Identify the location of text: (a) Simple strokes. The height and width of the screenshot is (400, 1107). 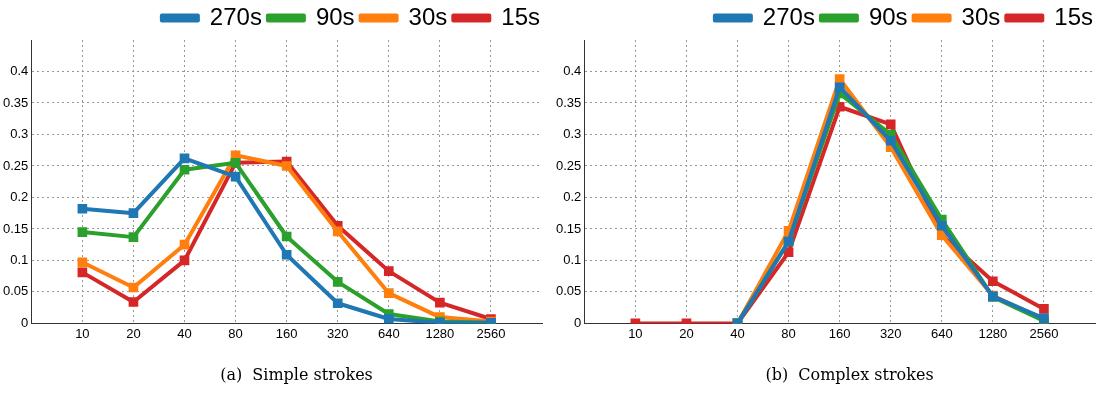
(296, 374).